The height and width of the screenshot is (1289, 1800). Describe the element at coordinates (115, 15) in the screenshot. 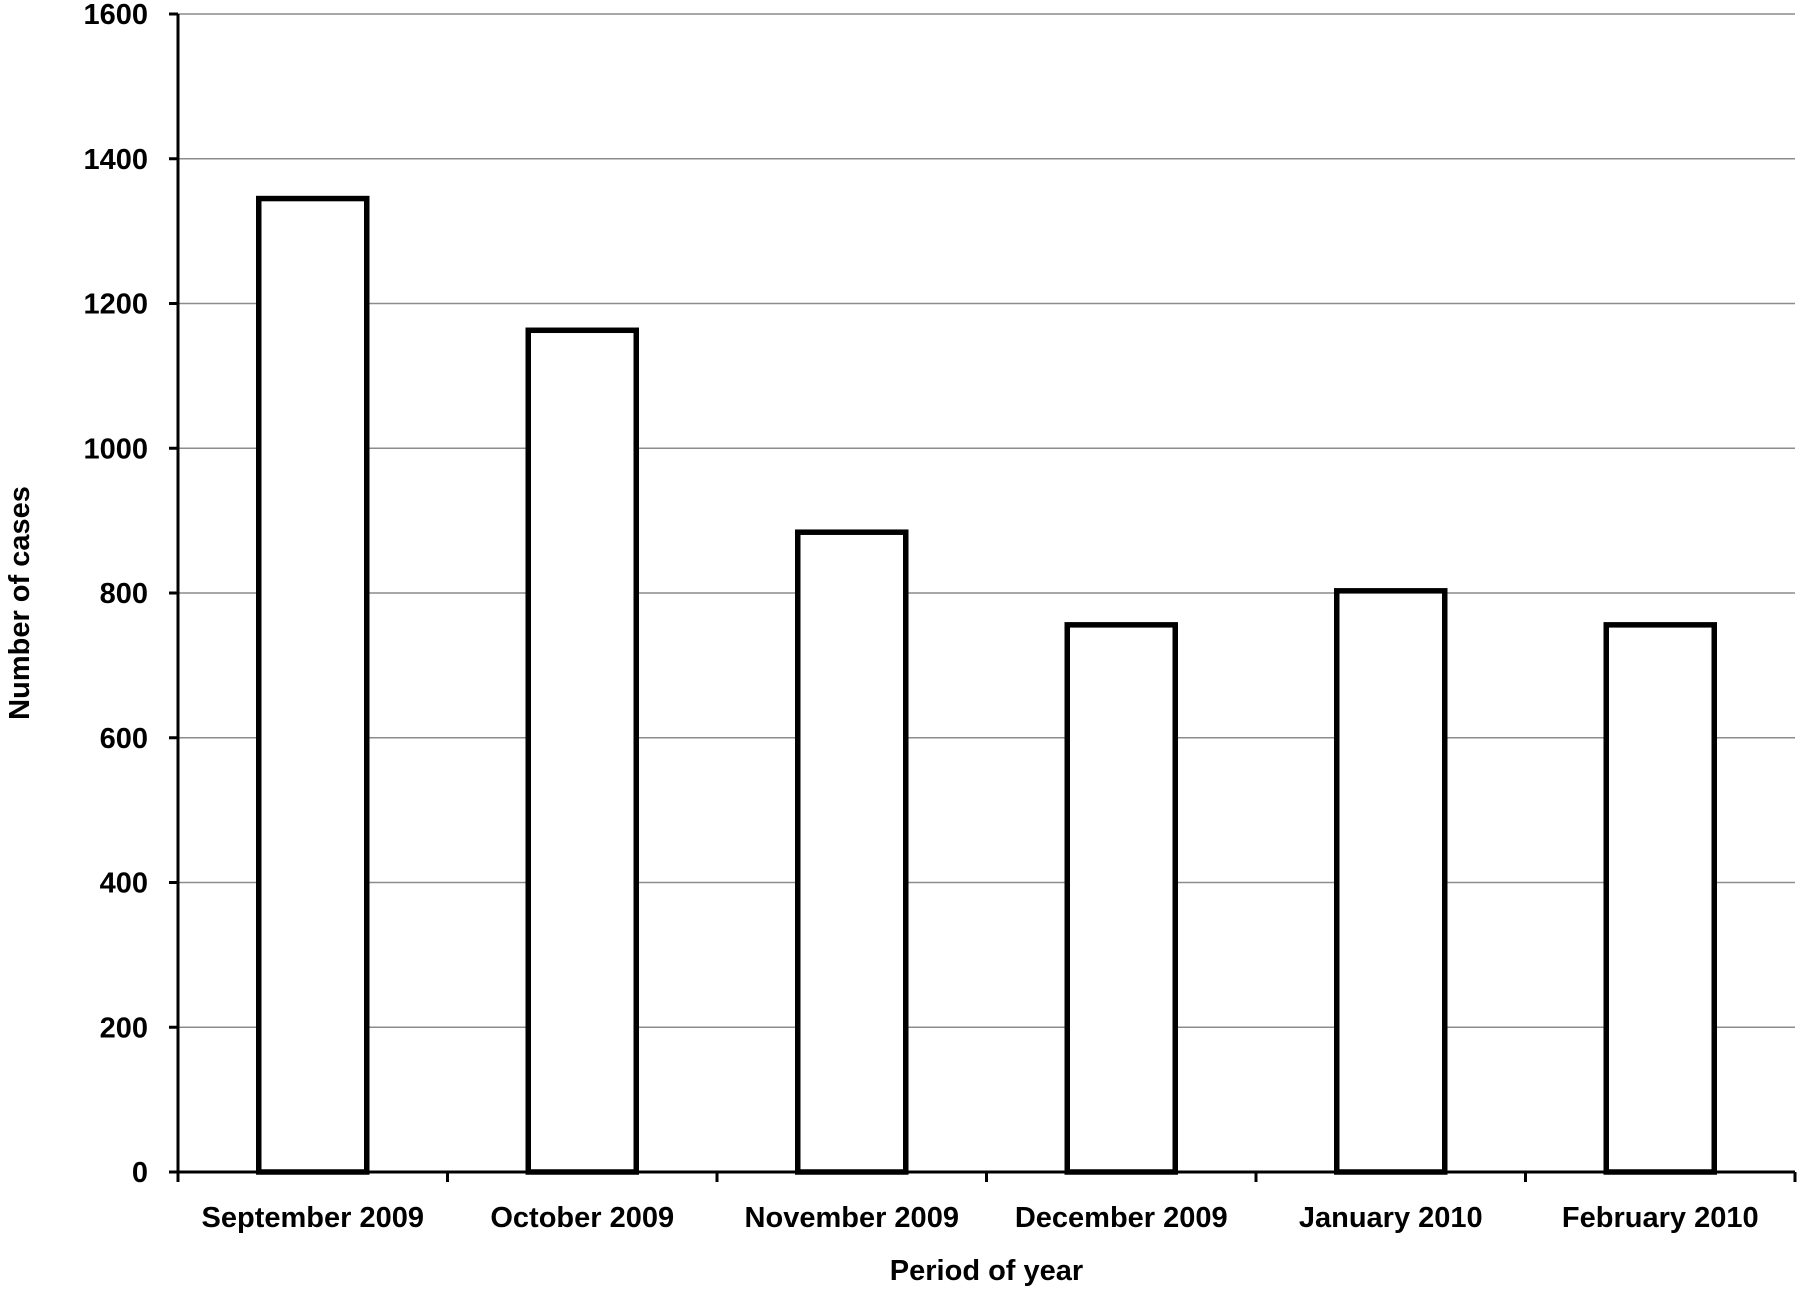

I see `y-tick-label: 1600` at that location.